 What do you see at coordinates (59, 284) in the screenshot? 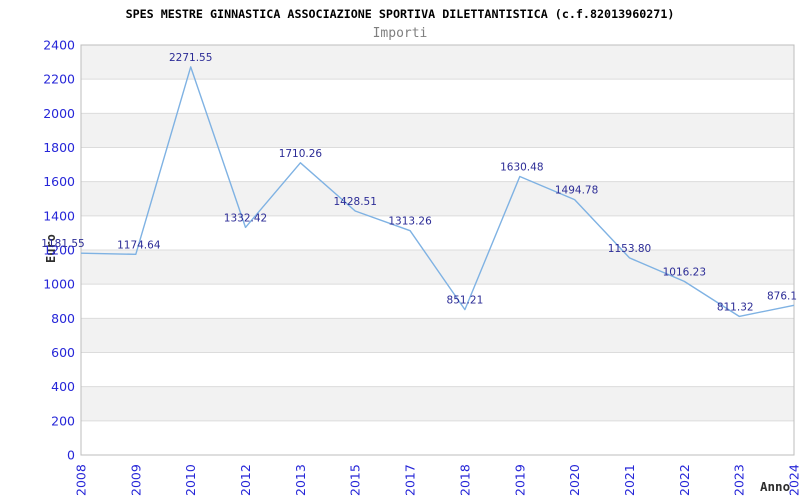
I see `y-tick-label: 1000` at bounding box center [59, 284].